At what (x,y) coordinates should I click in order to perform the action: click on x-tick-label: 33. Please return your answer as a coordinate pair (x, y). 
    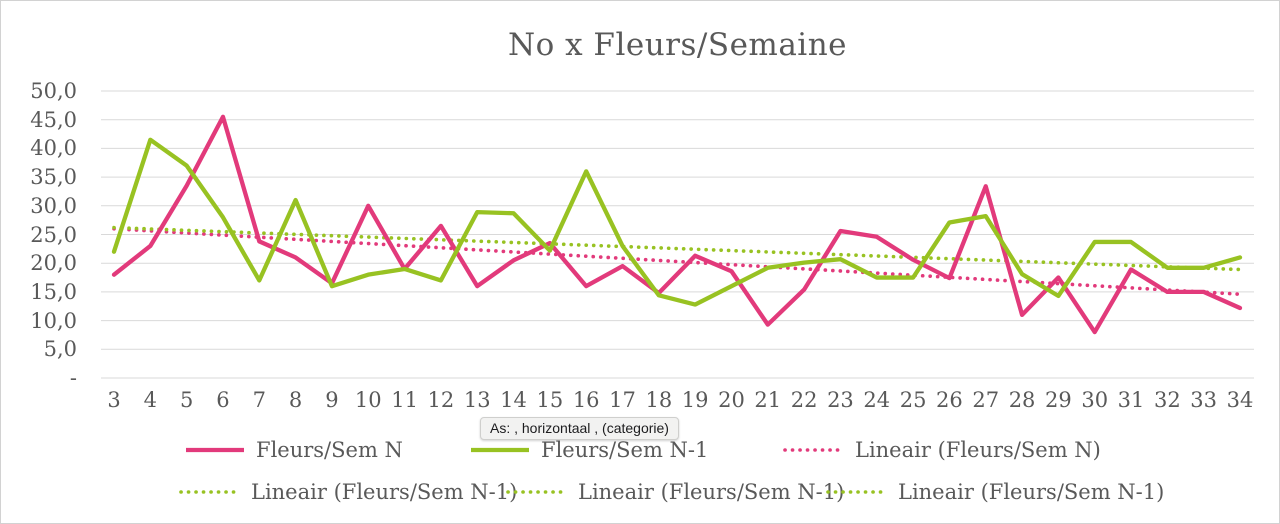
    Looking at the image, I should click on (1204, 400).